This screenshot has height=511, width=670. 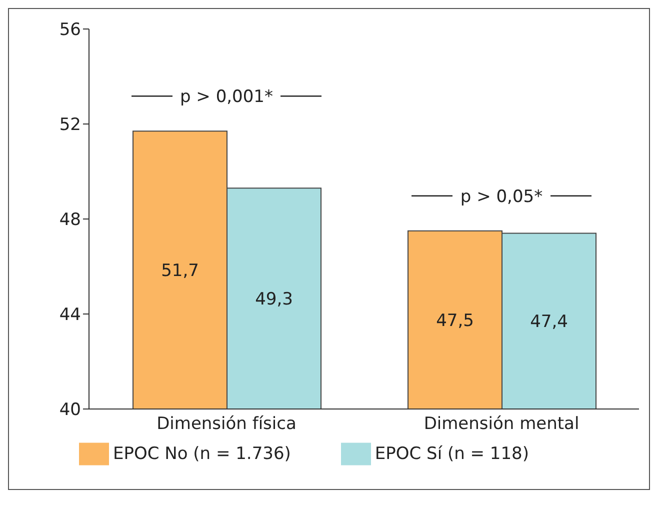 I want to click on data-label: 47,4, so click(x=549, y=322).